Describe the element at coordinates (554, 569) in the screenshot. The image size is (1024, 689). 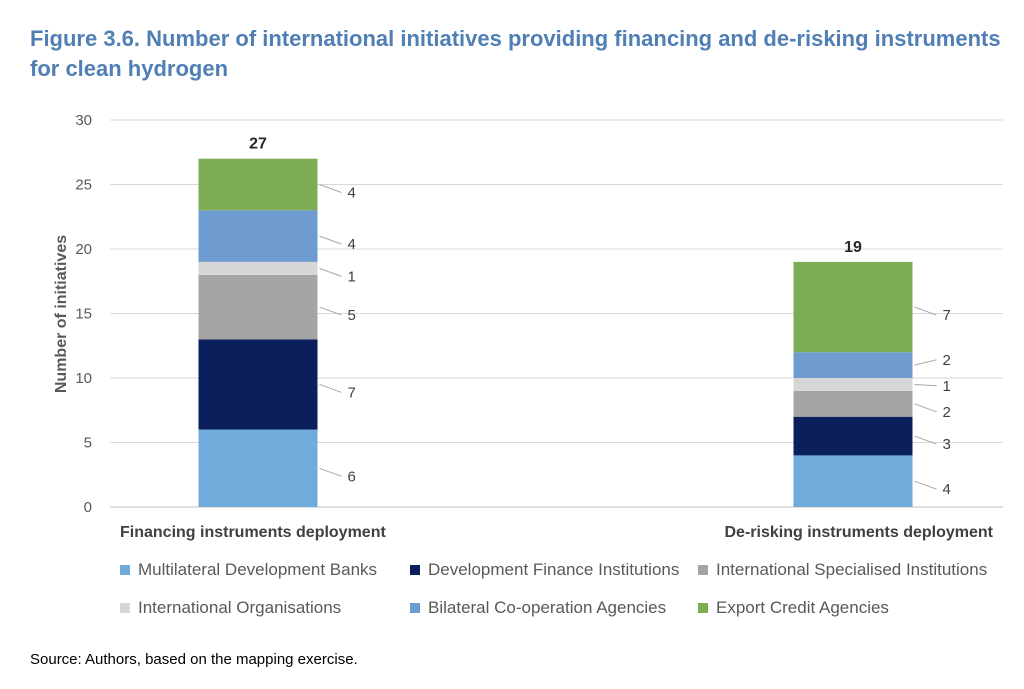
I see `legend-label: Development Finance Institutions` at that location.